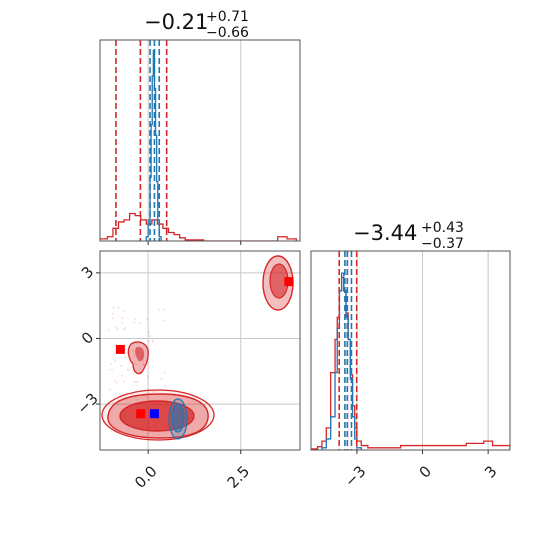 The width and height of the screenshot is (550, 550). I want to click on frame-p1-p2, so click(200, 350).